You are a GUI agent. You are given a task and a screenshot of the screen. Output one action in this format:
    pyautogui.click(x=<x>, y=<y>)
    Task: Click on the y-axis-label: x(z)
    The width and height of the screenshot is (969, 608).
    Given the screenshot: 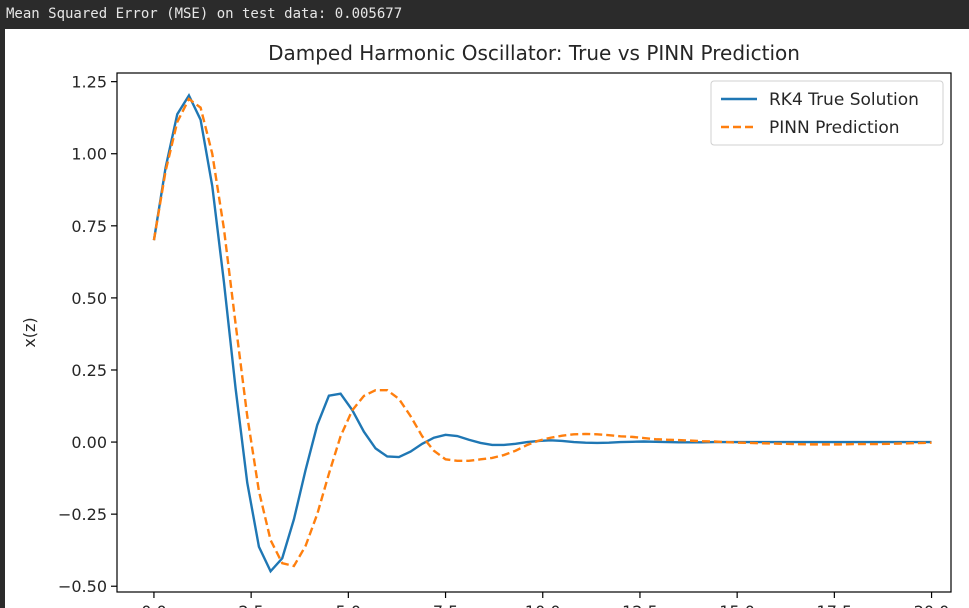 What is the action you would take?
    pyautogui.click(x=29, y=332)
    